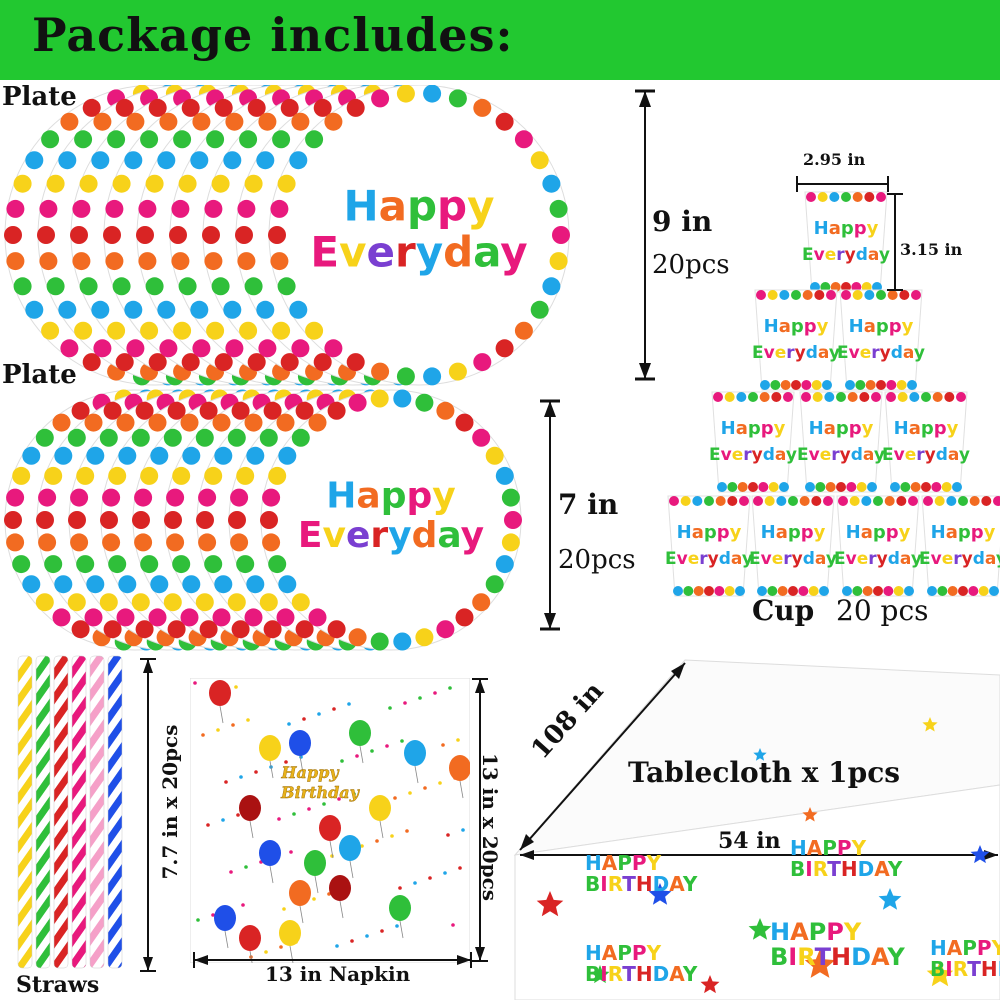 This screenshot has width=1000, height=1000. What do you see at coordinates (783, 610) in the screenshot?
I see `cup-label: Cup` at bounding box center [783, 610].